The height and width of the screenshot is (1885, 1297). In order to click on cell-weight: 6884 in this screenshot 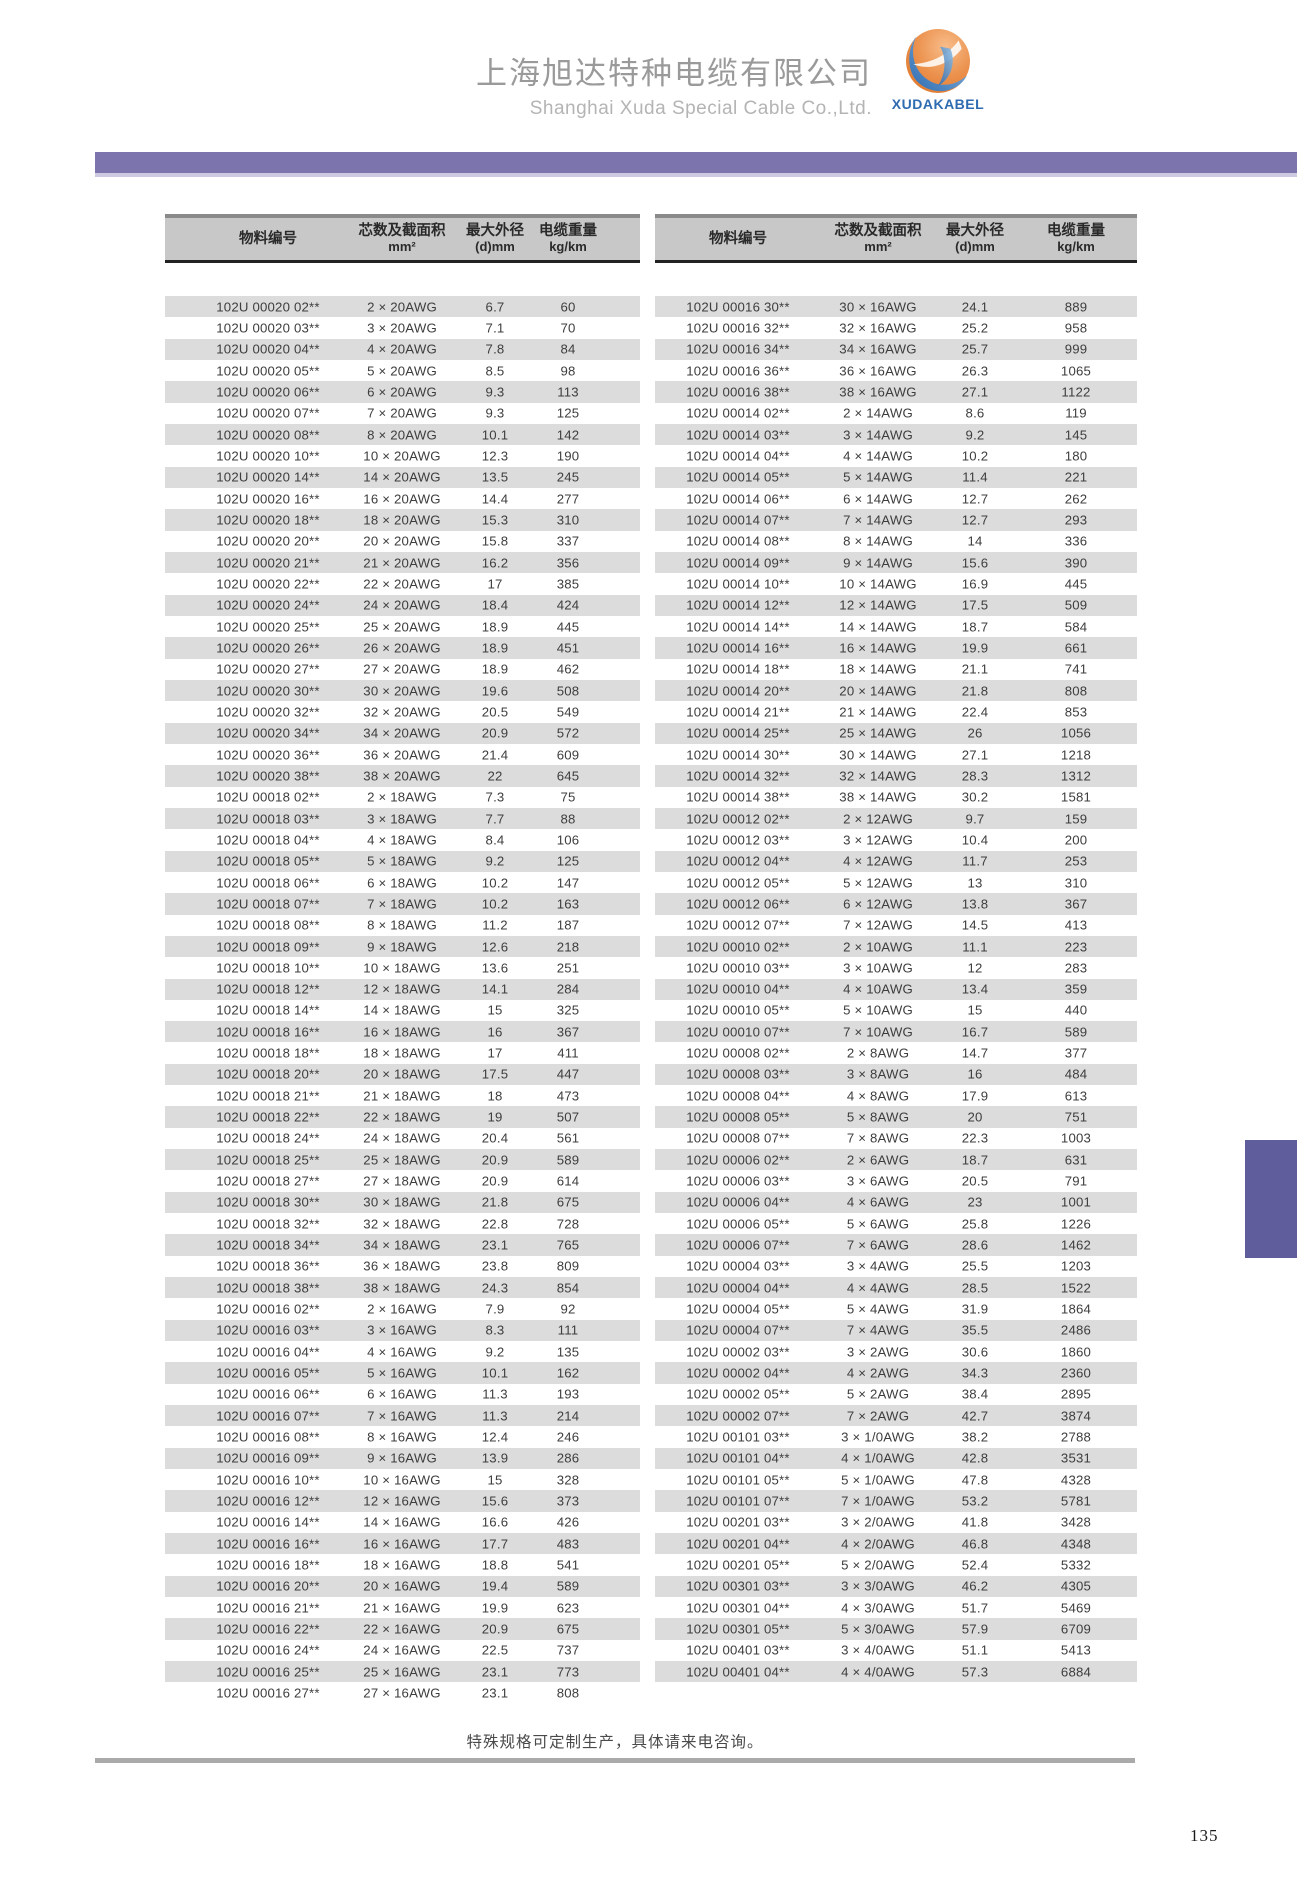, I will do `click(1076, 1672)`.